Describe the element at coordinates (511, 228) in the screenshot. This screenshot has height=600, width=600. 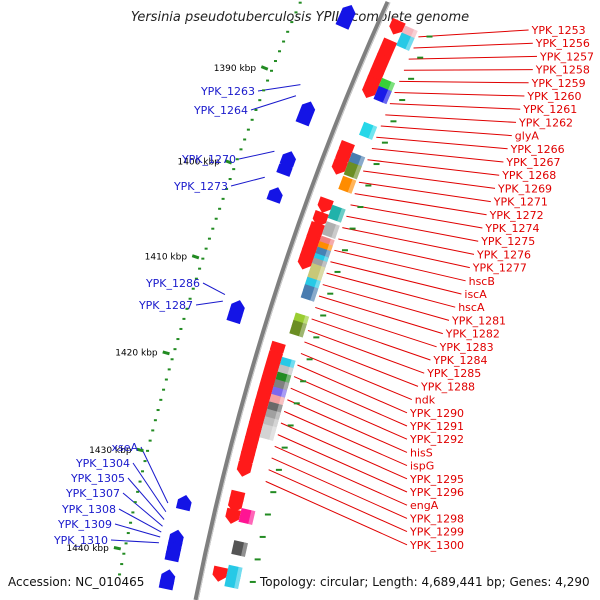
I see `right-gene-label: YPK_1274` at that location.